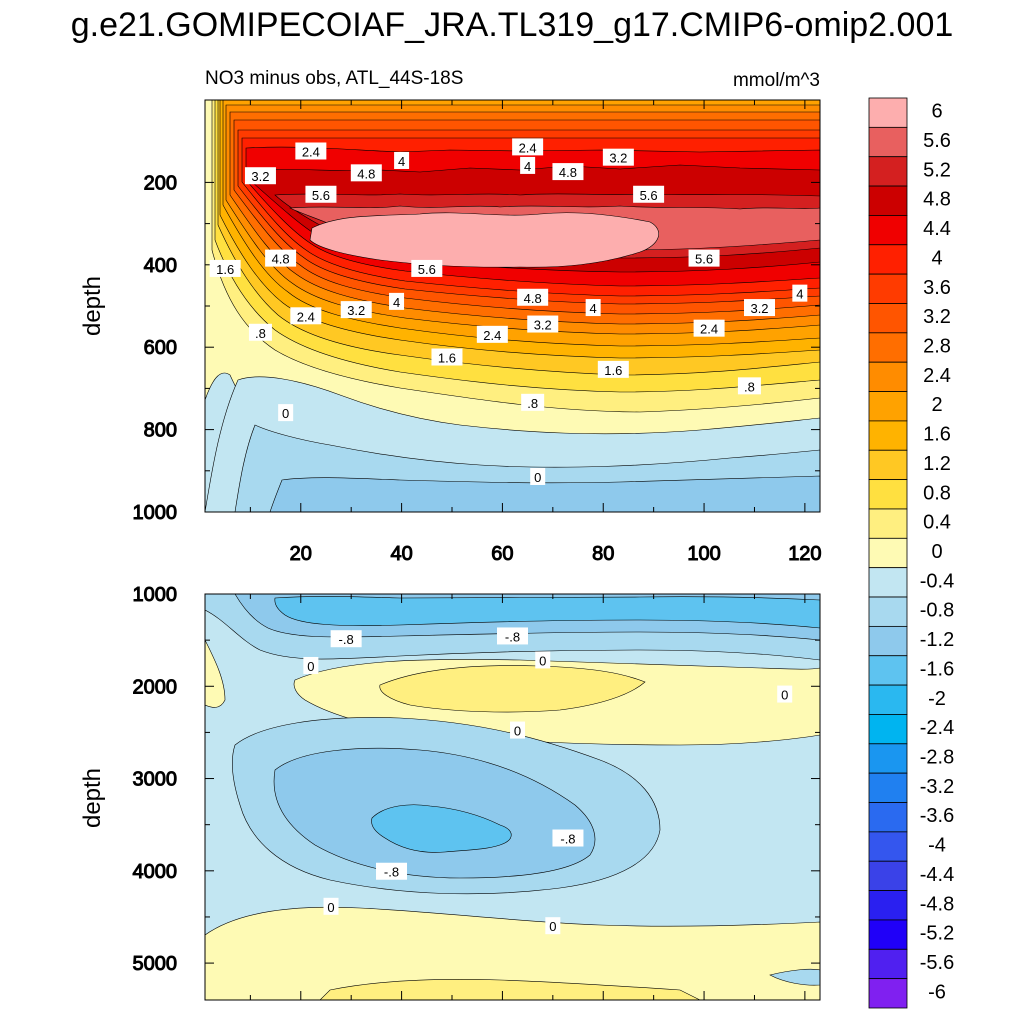 This screenshot has width=1024, height=1024. What do you see at coordinates (510, 989) in the screenshot?
I see `pos-bottom-edge` at bounding box center [510, 989].